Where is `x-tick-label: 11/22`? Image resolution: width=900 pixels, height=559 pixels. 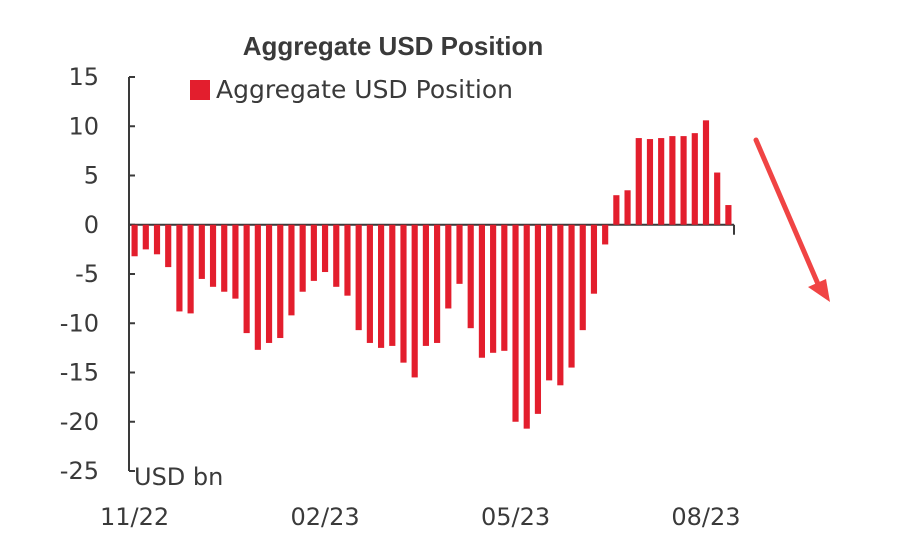 x-tick-label: 11/22 is located at coordinates (134, 517).